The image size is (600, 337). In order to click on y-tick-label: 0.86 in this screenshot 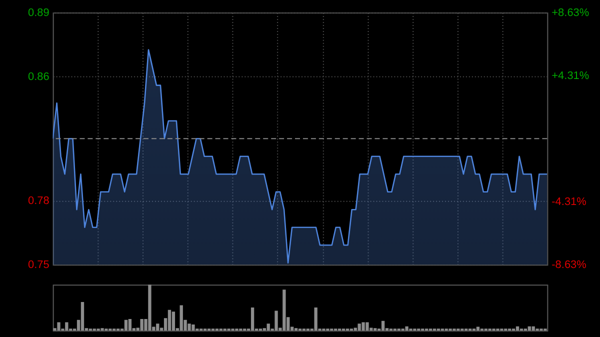, I will do `click(39, 76)`.